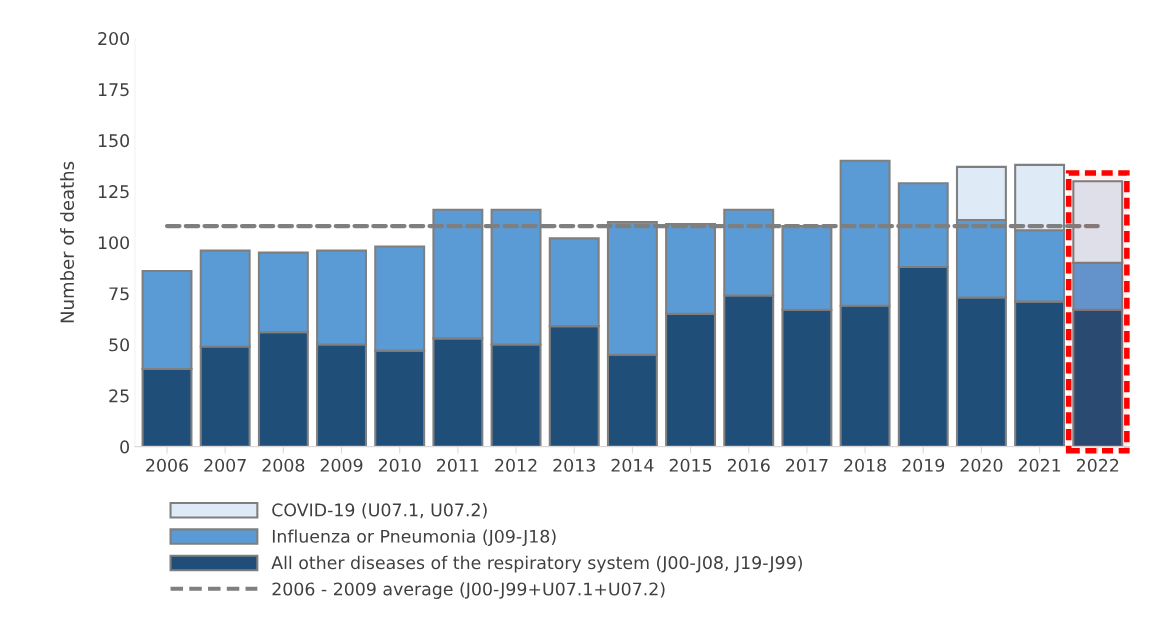 The height and width of the screenshot is (638, 1154). What do you see at coordinates (379, 511) in the screenshot?
I see `legend-label: COVID-19 (U07.1, U07.2)` at bounding box center [379, 511].